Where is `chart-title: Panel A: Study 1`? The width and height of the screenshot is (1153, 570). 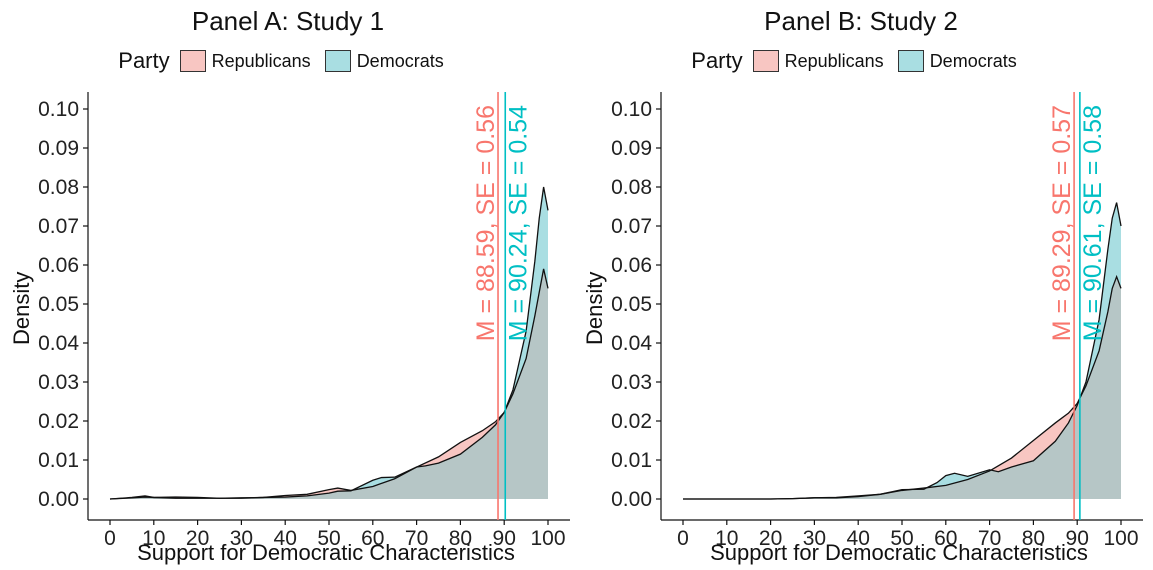
chart-title: Panel A: Study 1 is located at coordinates (288, 21).